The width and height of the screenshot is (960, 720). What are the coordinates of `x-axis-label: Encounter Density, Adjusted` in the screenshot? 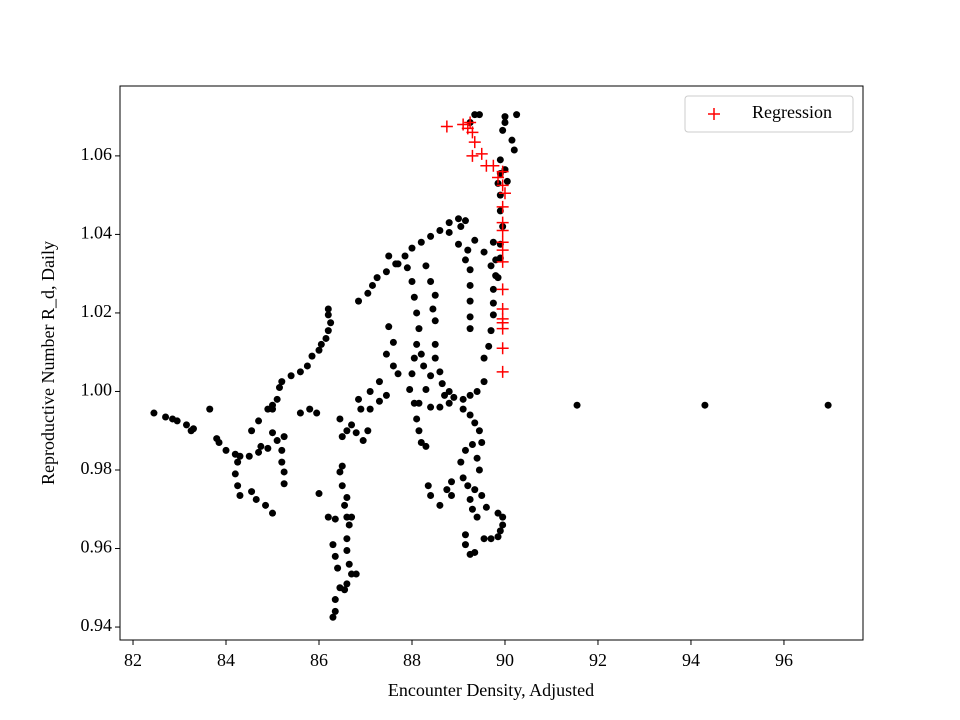 It's located at (491, 690).